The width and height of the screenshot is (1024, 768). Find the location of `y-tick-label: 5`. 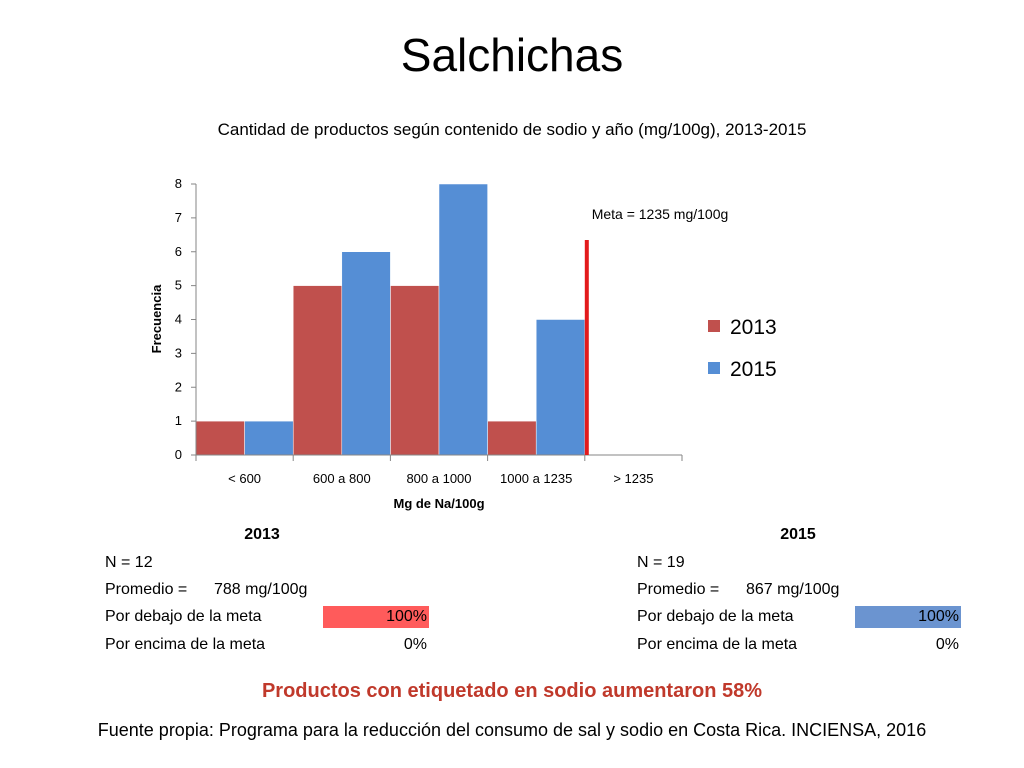

y-tick-label: 5 is located at coordinates (178, 285).